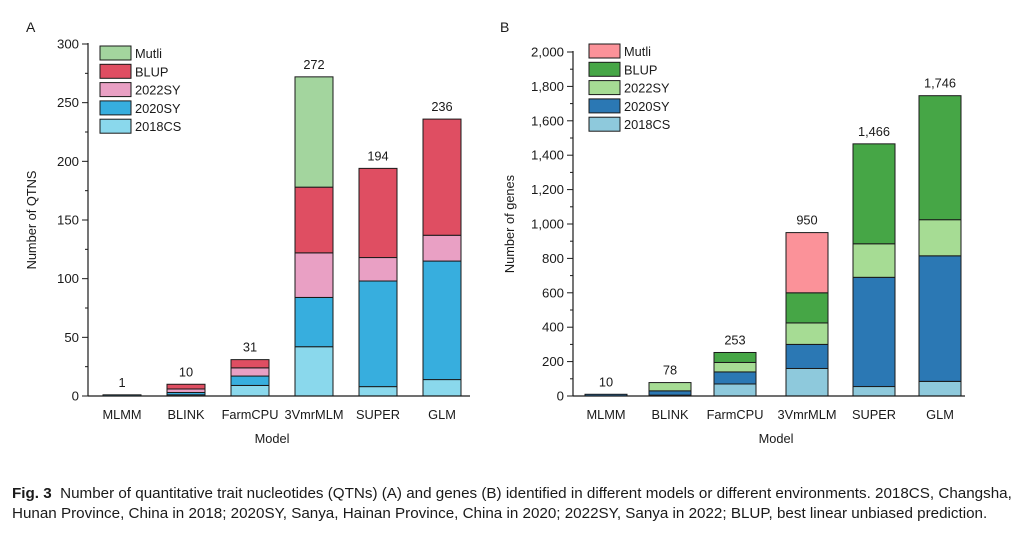  I want to click on chart-b-bar-super-2018cs, so click(874, 391).